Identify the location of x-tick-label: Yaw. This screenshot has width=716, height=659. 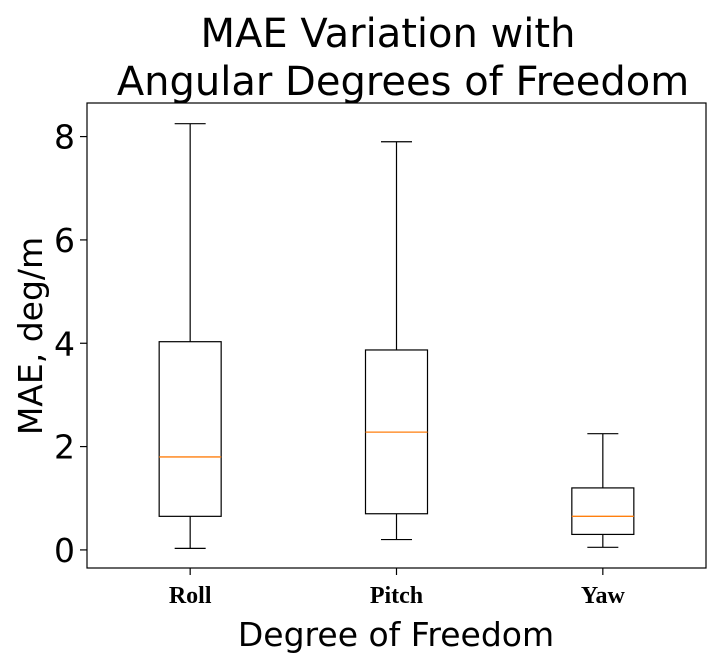
(603, 596).